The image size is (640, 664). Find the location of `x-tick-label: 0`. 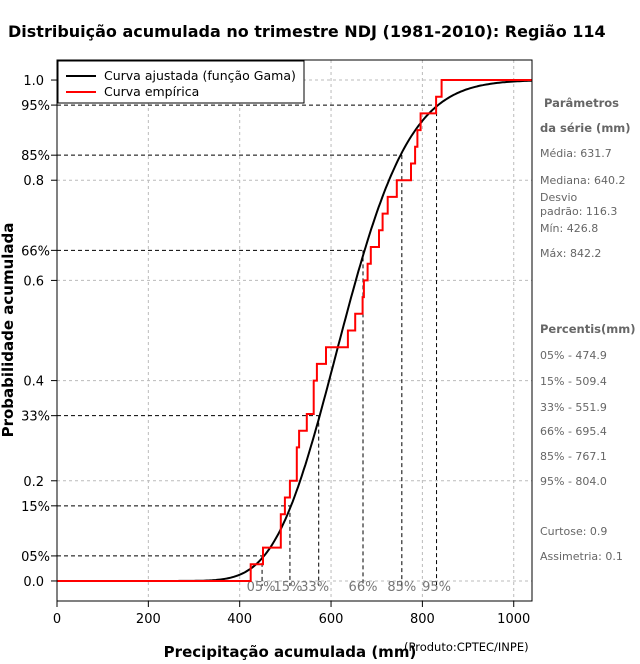

x-tick-label: 0 is located at coordinates (57, 619).